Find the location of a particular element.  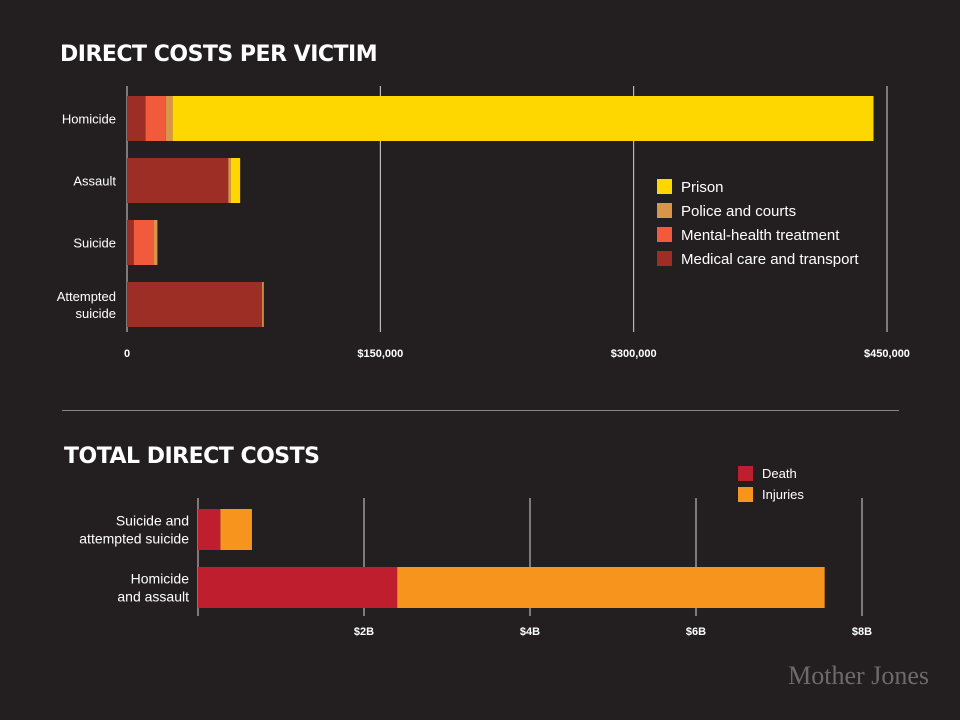

legend-swatch-death is located at coordinates (745, 473).